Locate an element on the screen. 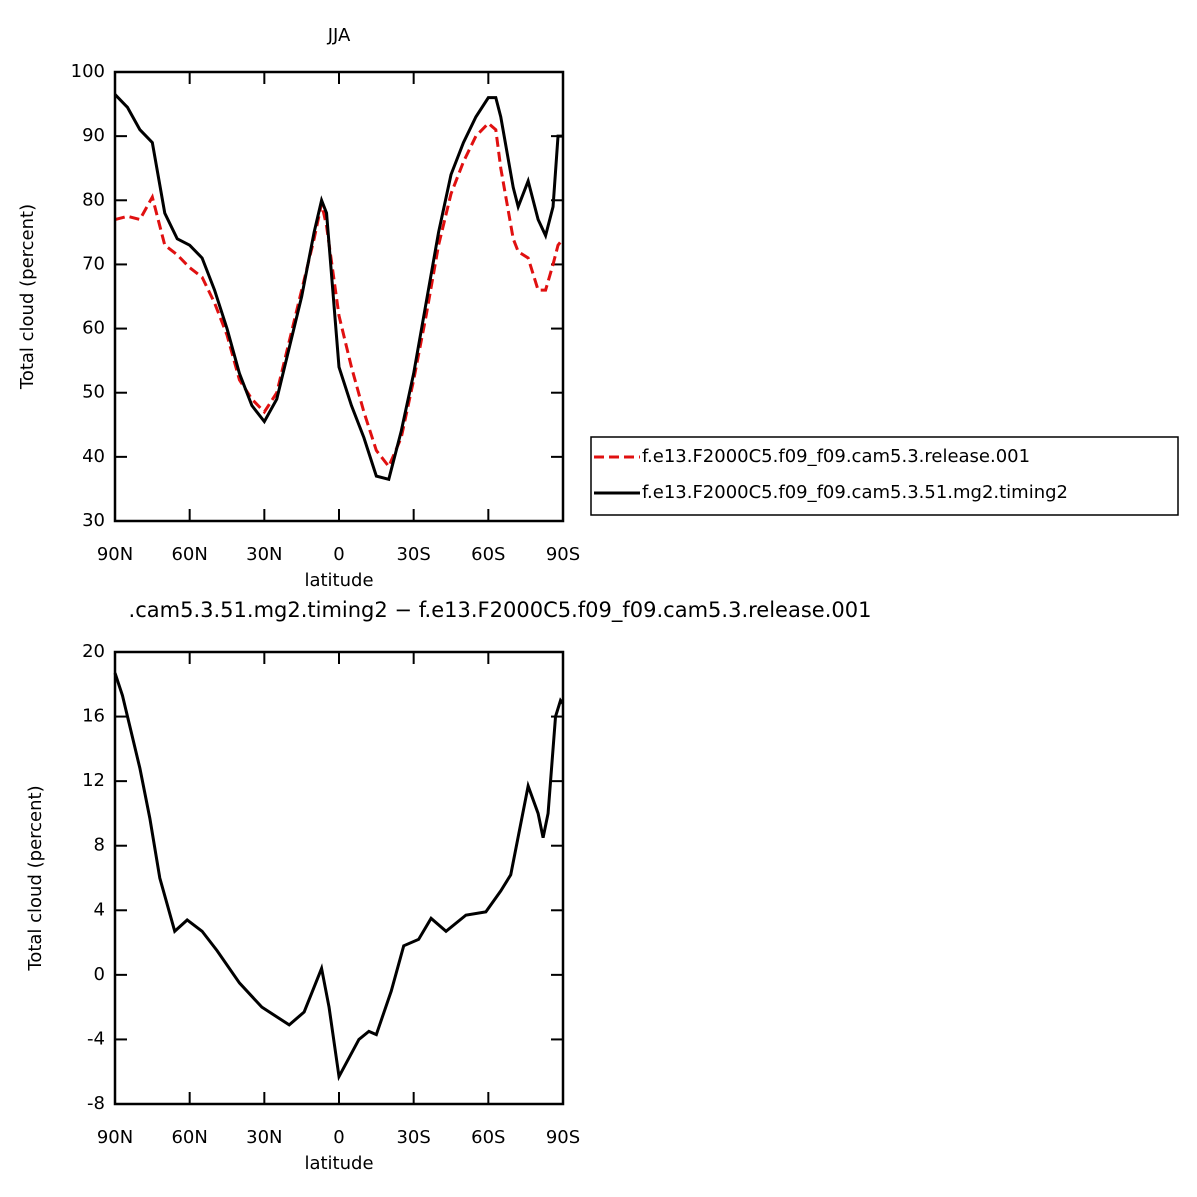  y-tick-label: 60 is located at coordinates (93, 328).